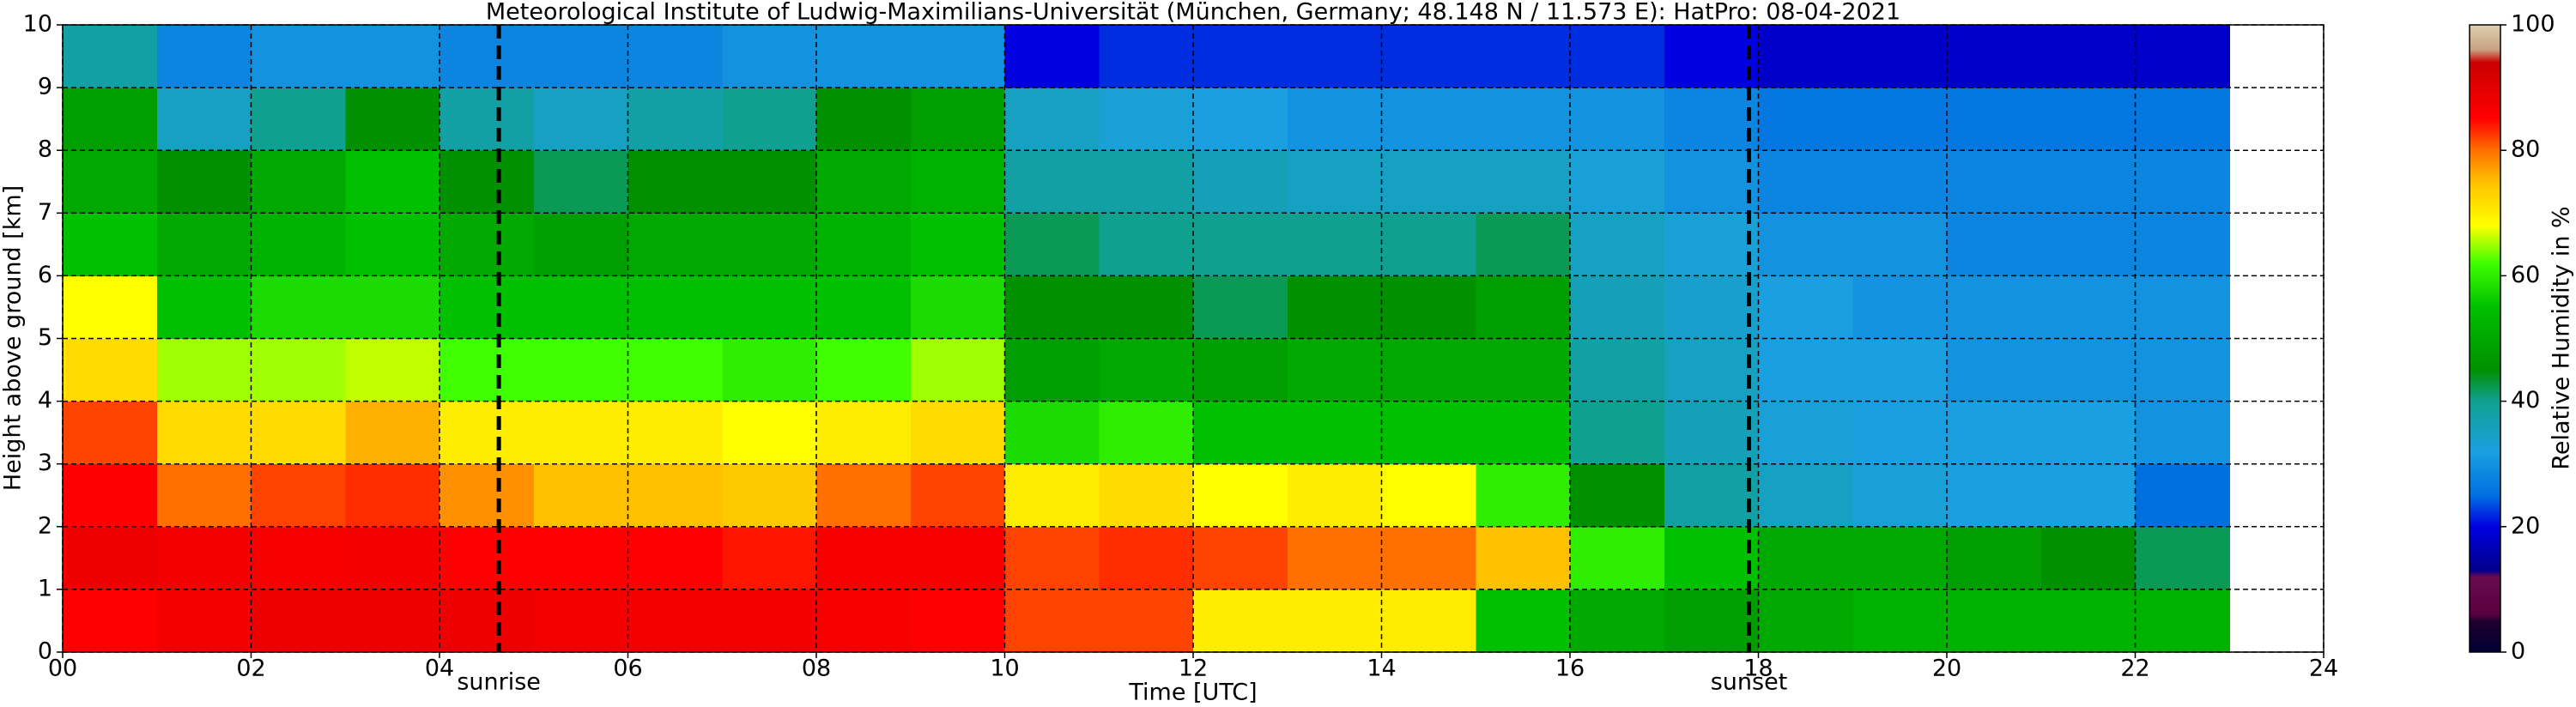 The height and width of the screenshot is (707, 2576). What do you see at coordinates (627, 669) in the screenshot?
I see `x-tick-label: 06` at bounding box center [627, 669].